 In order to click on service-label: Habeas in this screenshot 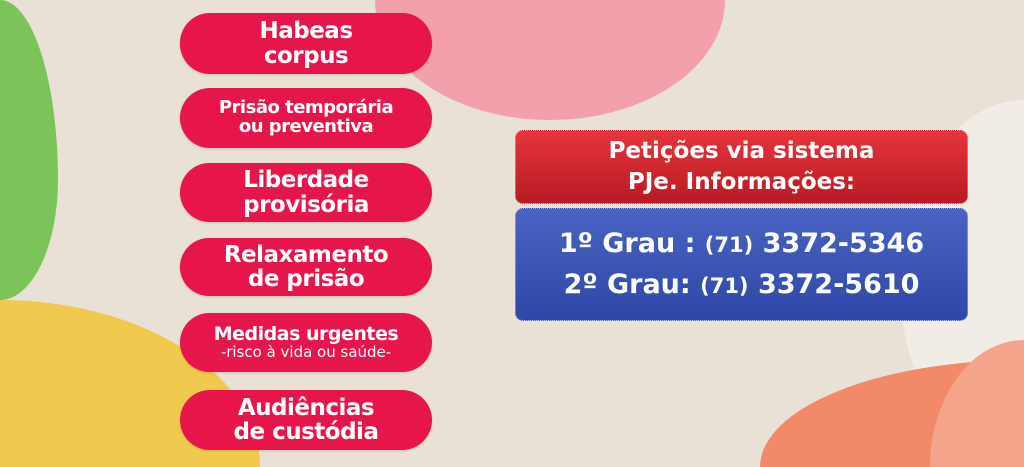, I will do `click(306, 31)`.